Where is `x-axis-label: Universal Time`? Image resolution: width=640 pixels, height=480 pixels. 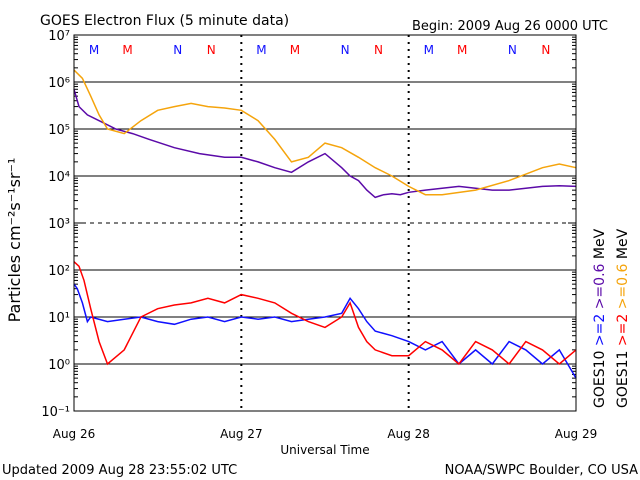
x-axis-label: Universal Time is located at coordinates (324, 450).